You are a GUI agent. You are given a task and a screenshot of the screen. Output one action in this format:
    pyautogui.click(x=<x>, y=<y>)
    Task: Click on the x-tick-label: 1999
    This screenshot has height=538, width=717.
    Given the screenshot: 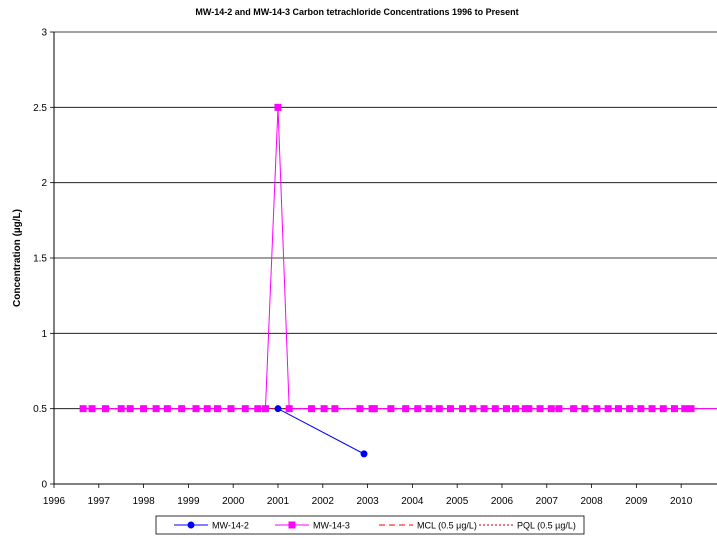 What is the action you would take?
    pyautogui.click(x=188, y=501)
    